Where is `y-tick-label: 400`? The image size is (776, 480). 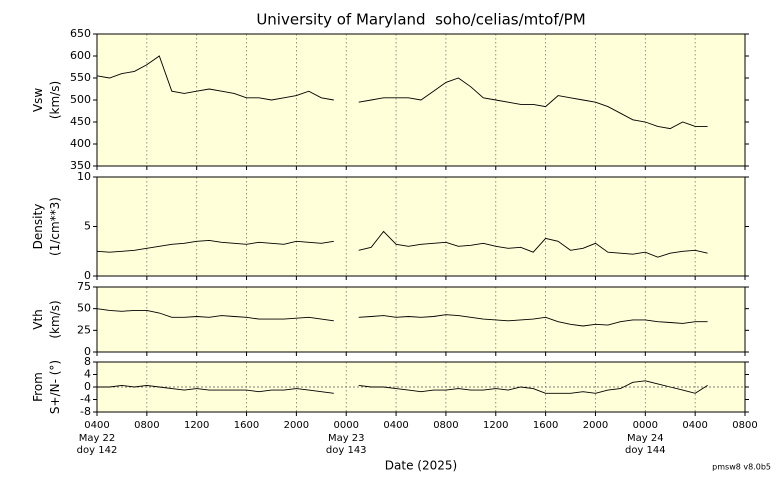 y-tick-label: 400 is located at coordinates (80, 143).